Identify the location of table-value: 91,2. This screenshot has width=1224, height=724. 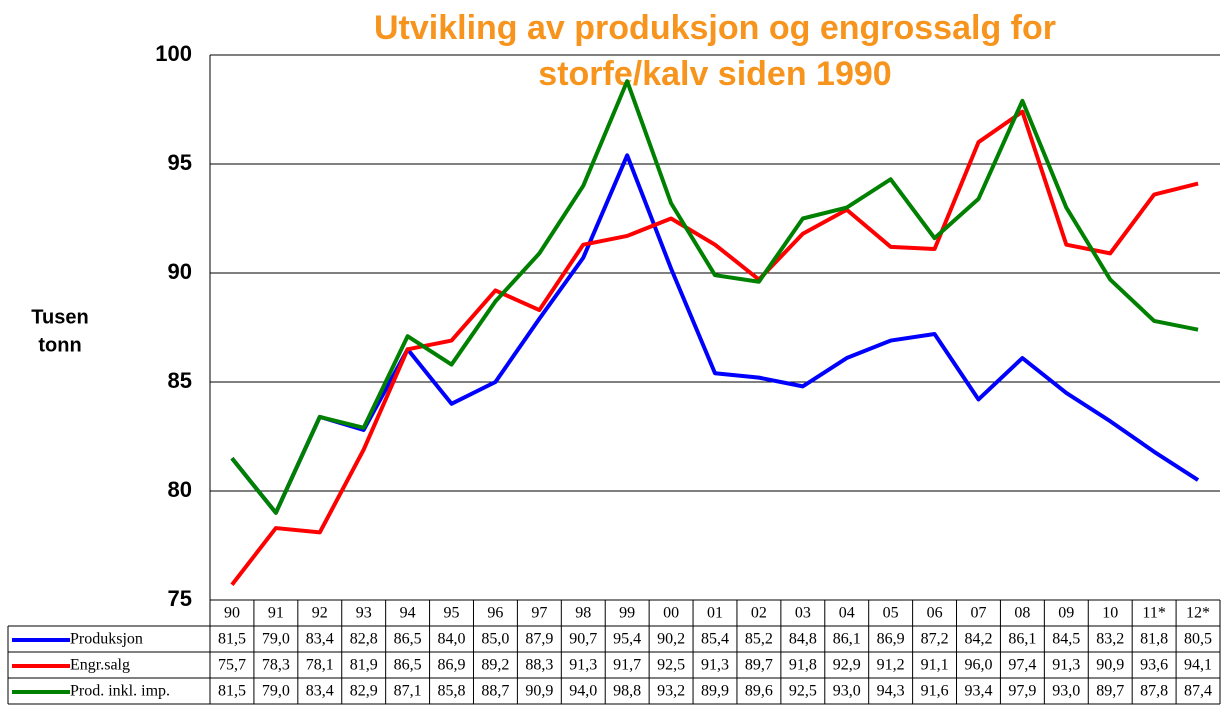
(891, 665).